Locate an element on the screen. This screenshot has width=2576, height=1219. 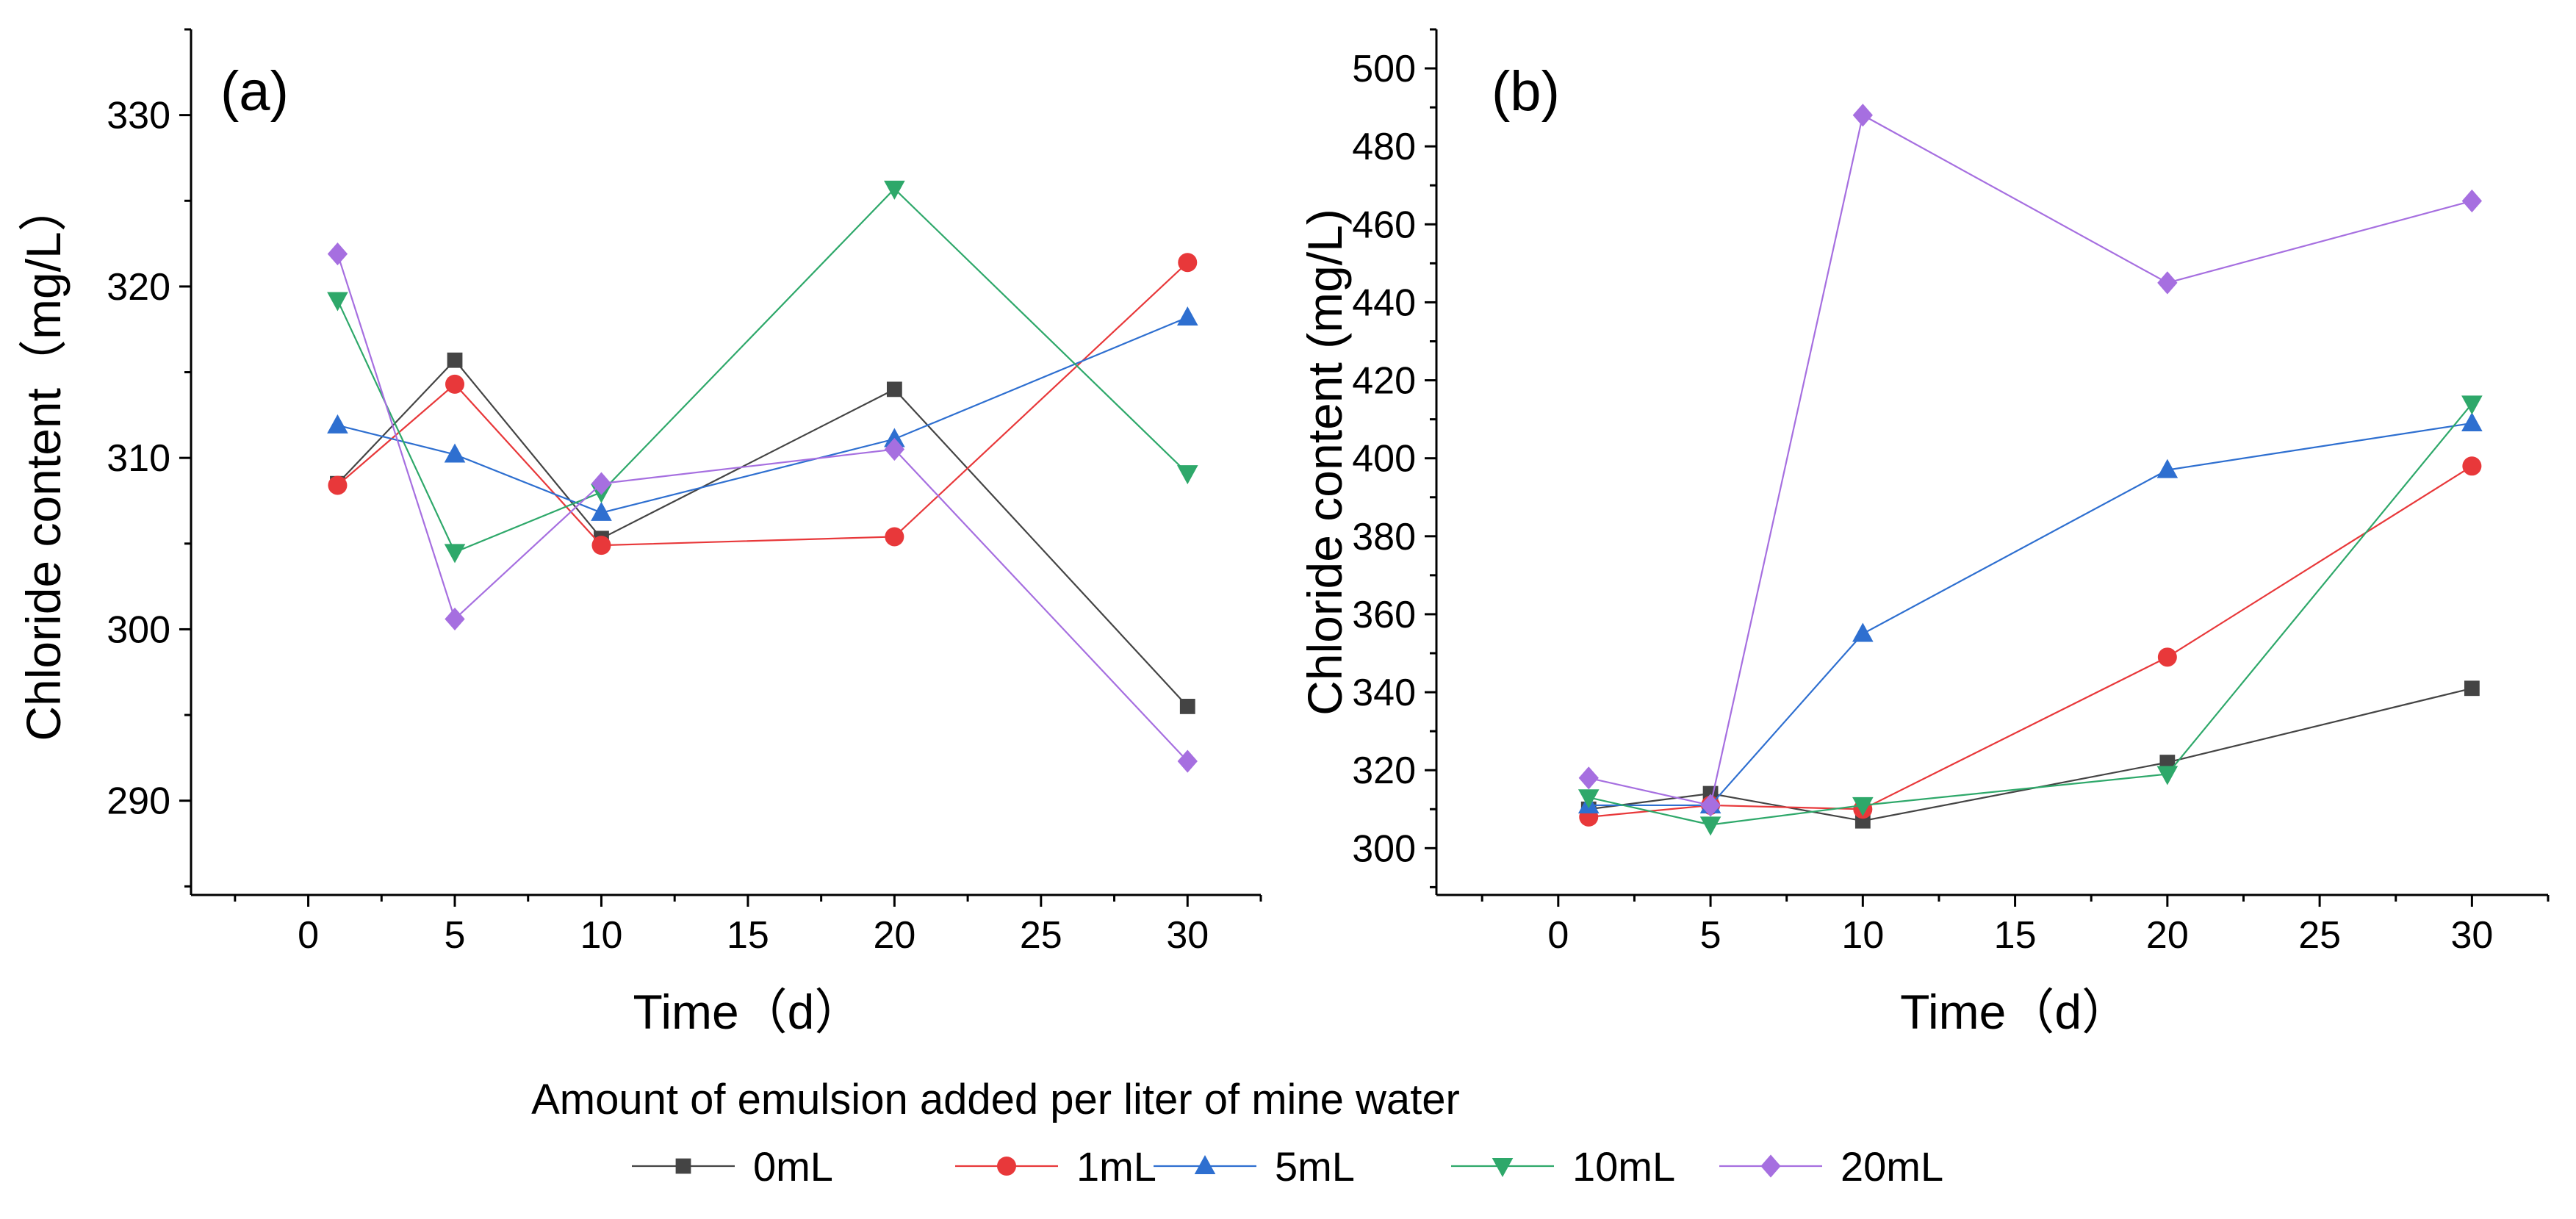
series-line-0mL is located at coordinates (763, 533).